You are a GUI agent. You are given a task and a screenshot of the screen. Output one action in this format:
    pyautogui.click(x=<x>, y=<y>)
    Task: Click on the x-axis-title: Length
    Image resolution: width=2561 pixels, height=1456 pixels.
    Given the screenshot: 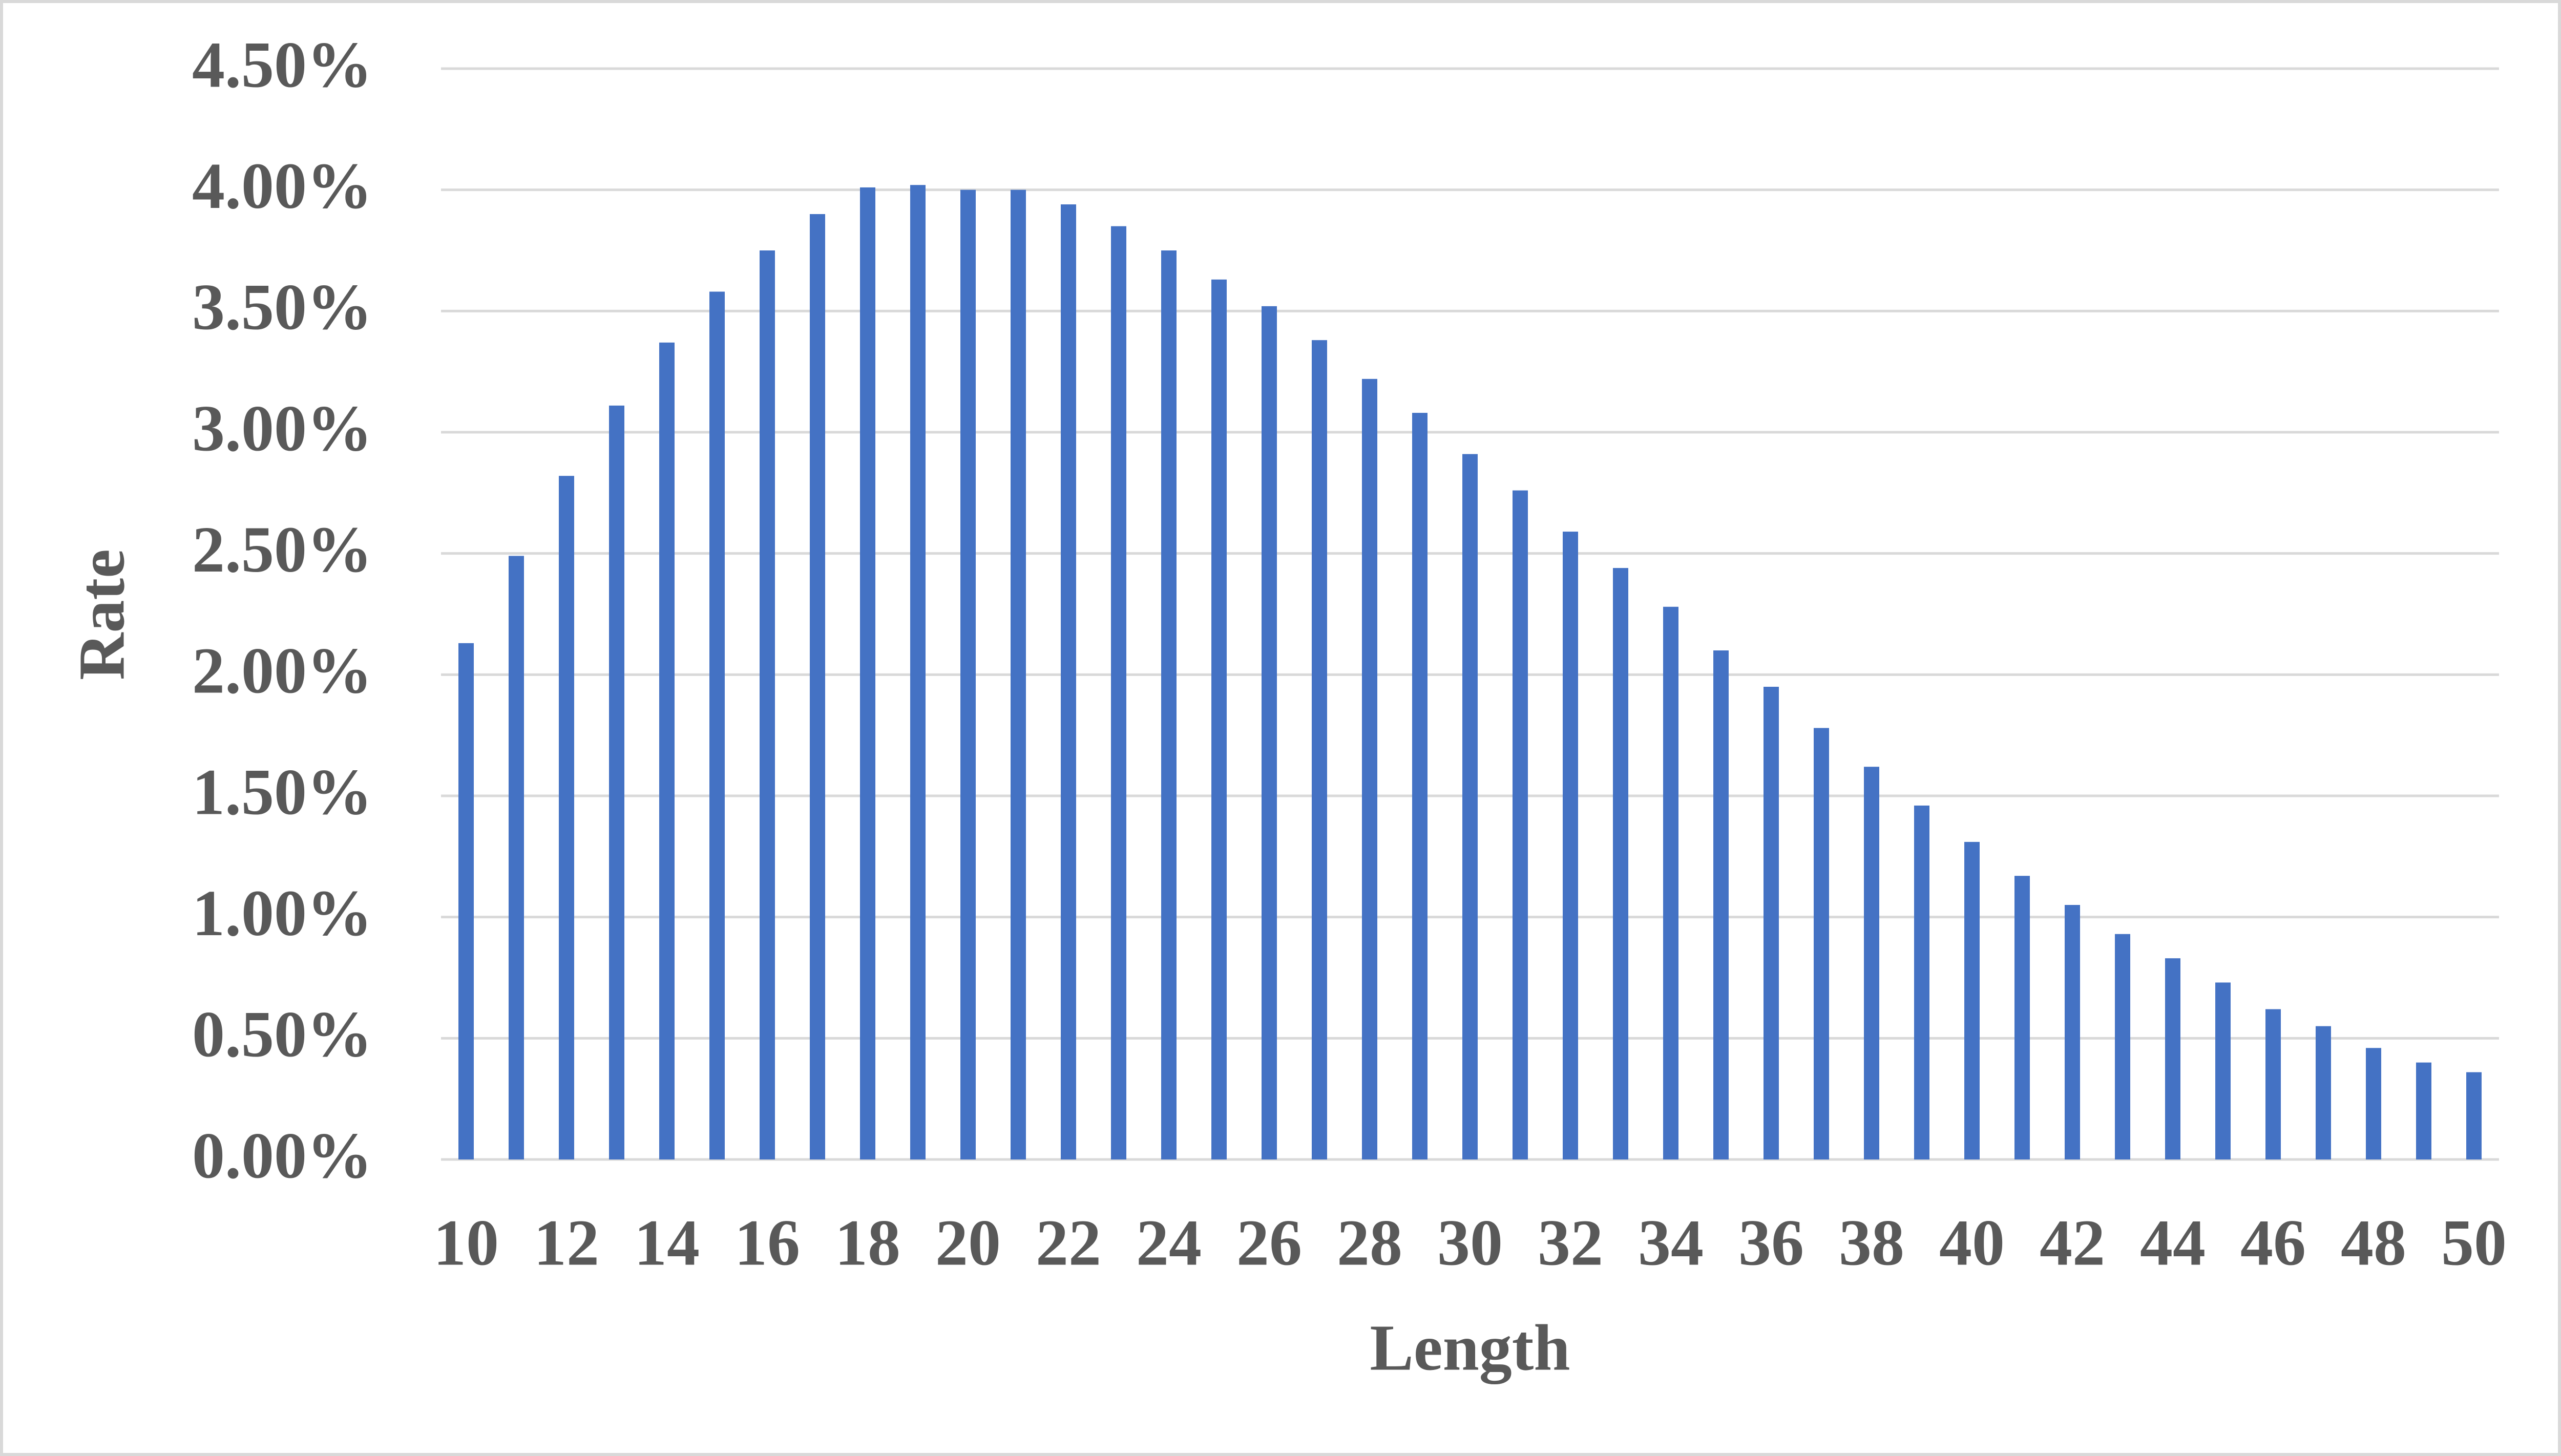 What is the action you would take?
    pyautogui.click(x=1470, y=1347)
    